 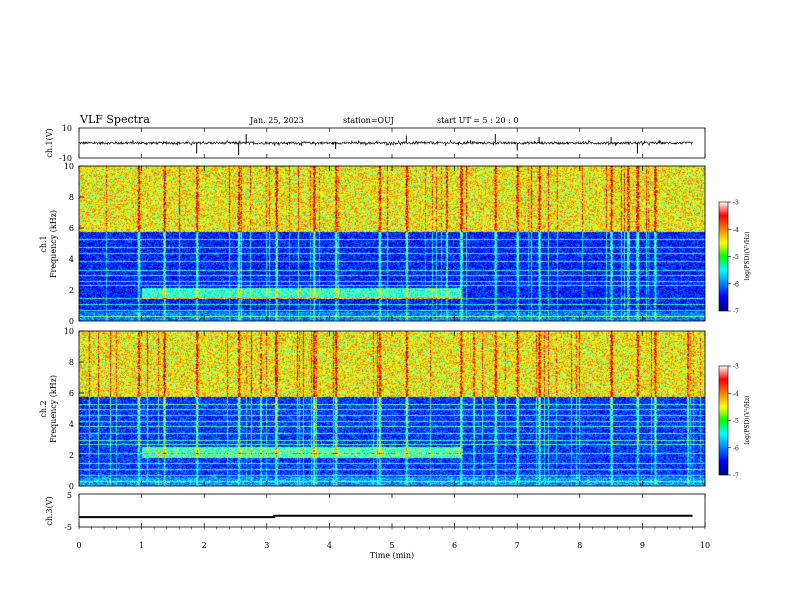 What do you see at coordinates (276, 120) in the screenshot?
I see `date-label: Jan. 25, 2023` at bounding box center [276, 120].